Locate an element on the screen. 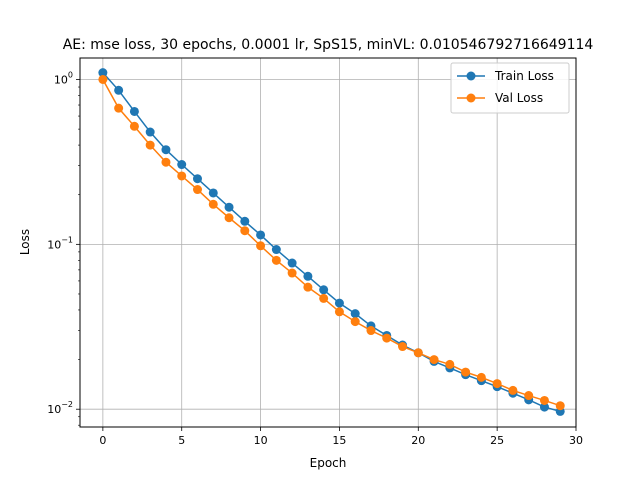 The height and width of the screenshot is (480, 640). y-tick-label: 10⁻² is located at coordinates (60, 408).